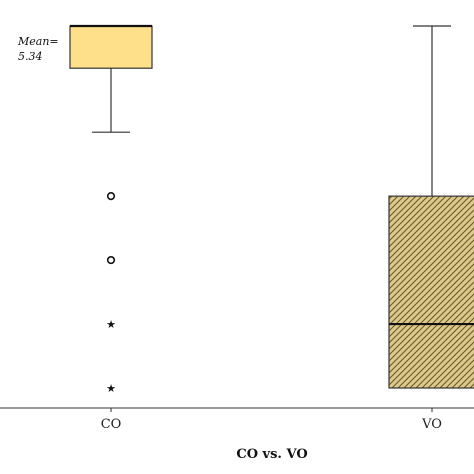 The height and width of the screenshot is (474, 474). What do you see at coordinates (271, 420) in the screenshot?
I see `x-axis-ticks: CO VO` at bounding box center [271, 420].